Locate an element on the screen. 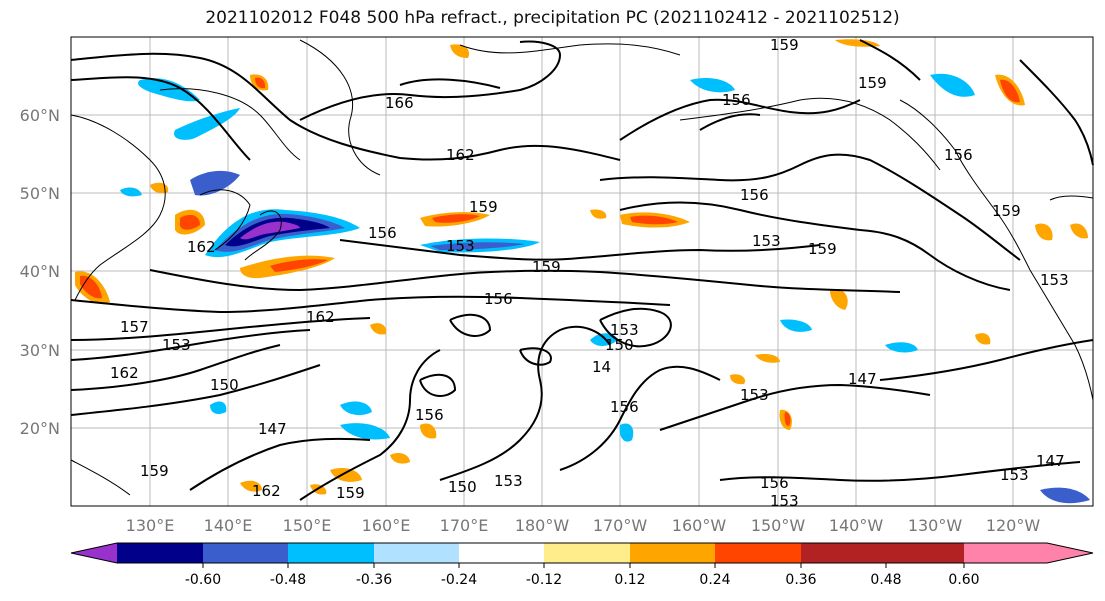 Image resolution: width=1105 pixels, height=601 pixels. colorbar-ticks is located at coordinates (583, 565).